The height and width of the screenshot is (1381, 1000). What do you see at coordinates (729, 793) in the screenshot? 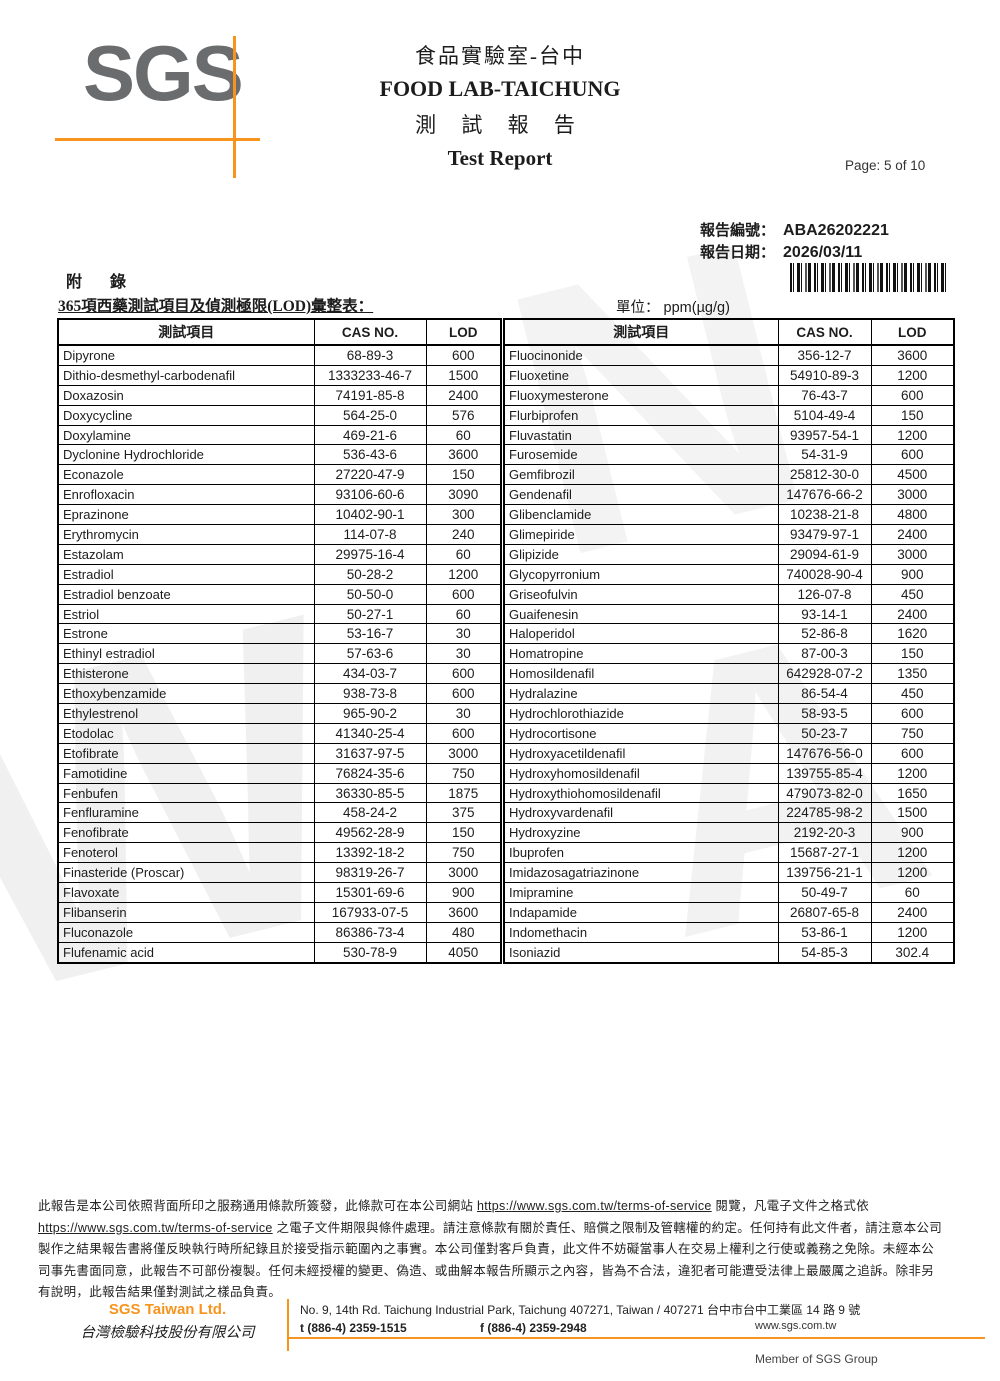
I see `table-row: Hydroxythiohomosildenafil 479073-82-0 1650` at bounding box center [729, 793].